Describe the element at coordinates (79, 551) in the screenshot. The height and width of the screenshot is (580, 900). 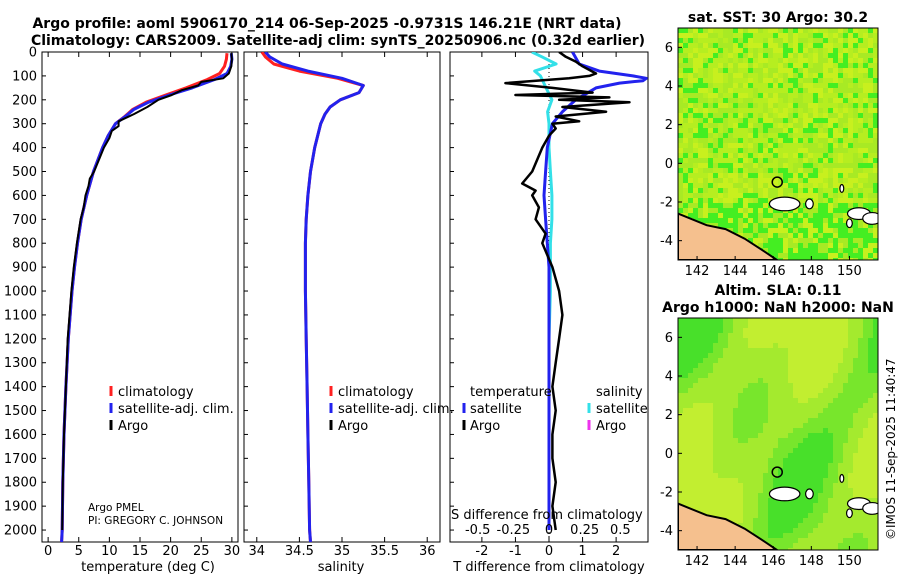
I see `x-tick-label: 5` at that location.